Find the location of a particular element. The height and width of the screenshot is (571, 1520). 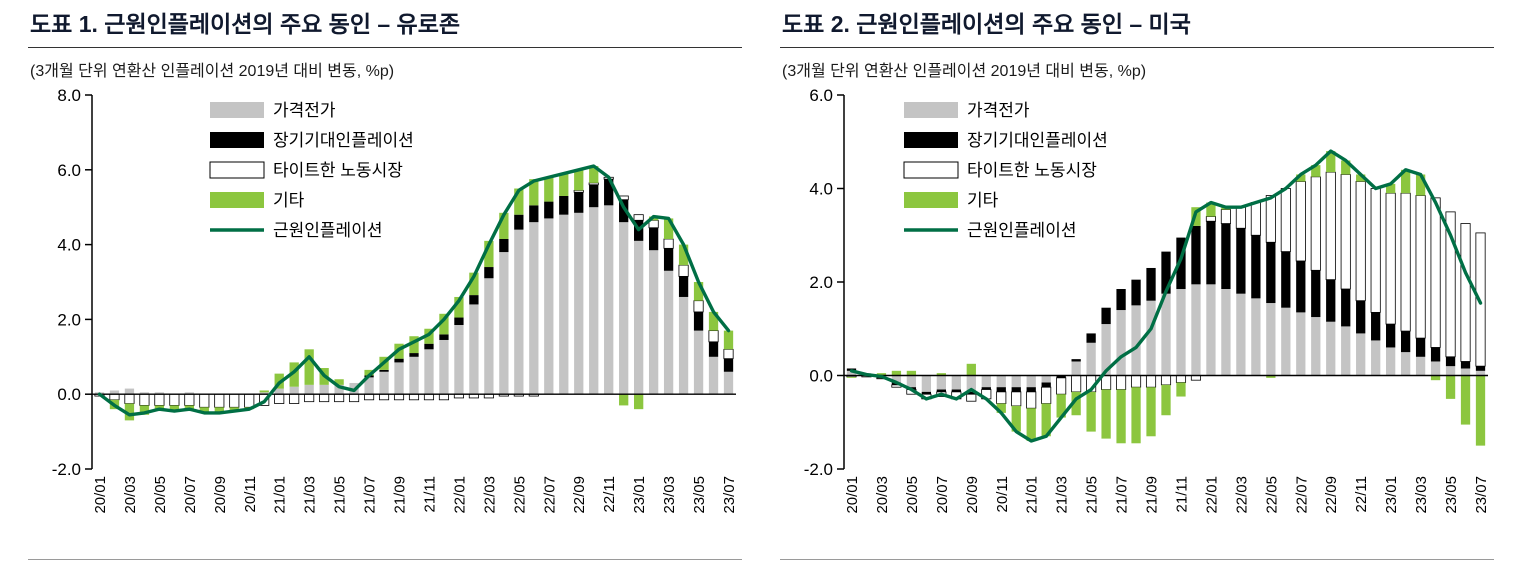

y-tick-label: 8.0 is located at coordinates (69, 95).